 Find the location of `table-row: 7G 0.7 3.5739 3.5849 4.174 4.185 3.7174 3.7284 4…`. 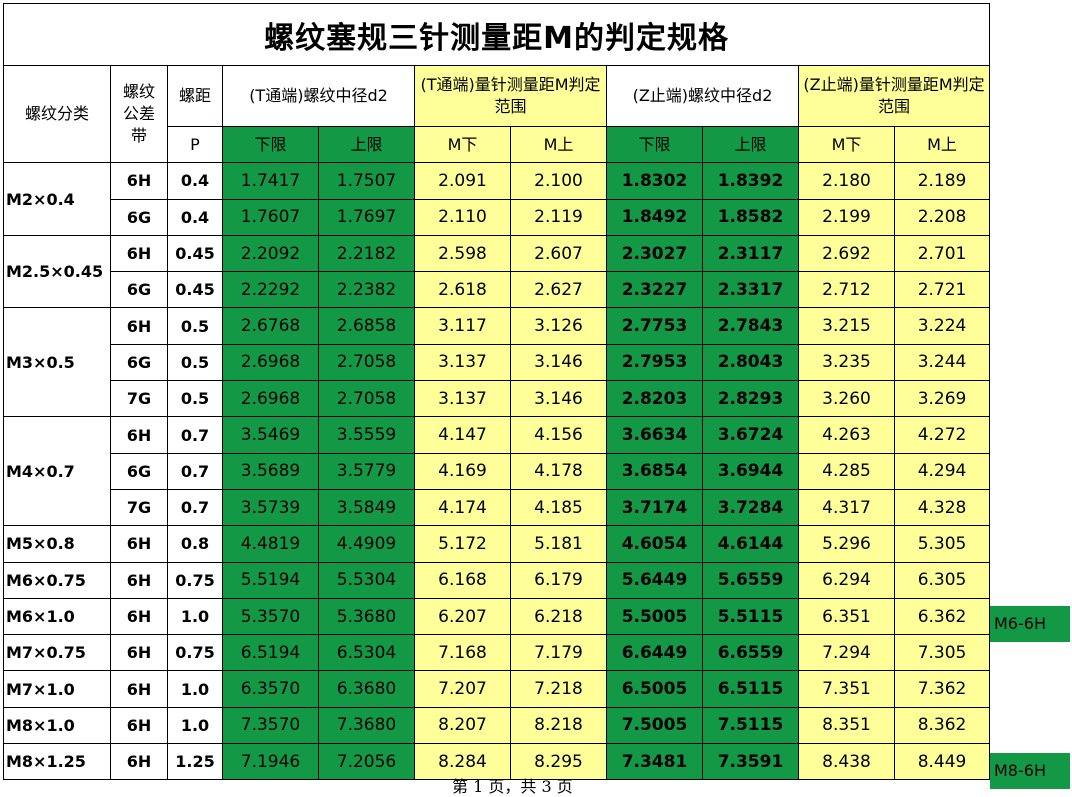

table-row: 7G 0.7 3.5739 3.5849 4.174 4.185 3.7174 3.7284 4… is located at coordinates (497, 507).